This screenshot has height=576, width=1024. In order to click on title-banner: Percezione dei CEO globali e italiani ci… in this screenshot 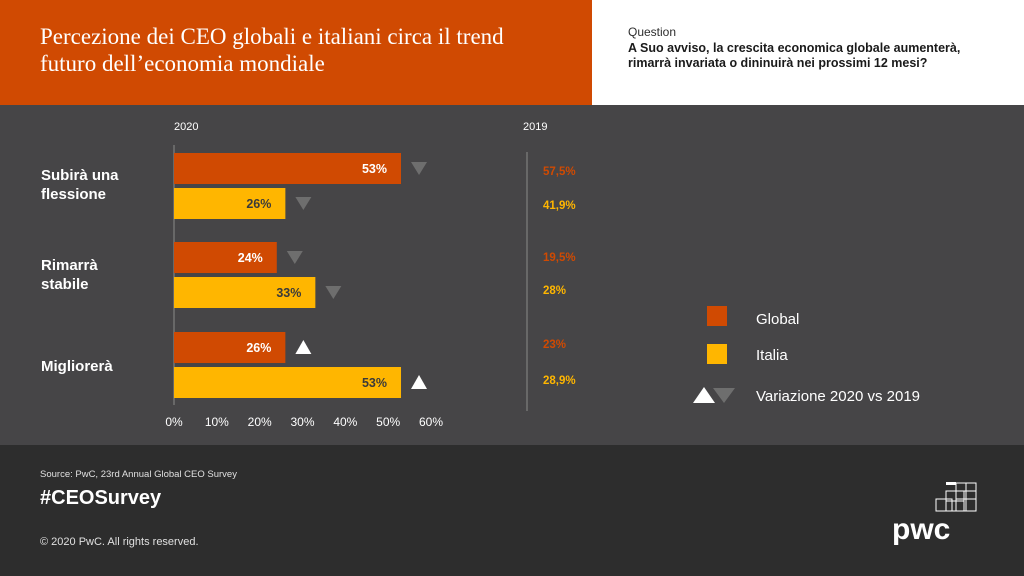, I will do `click(296, 52)`.